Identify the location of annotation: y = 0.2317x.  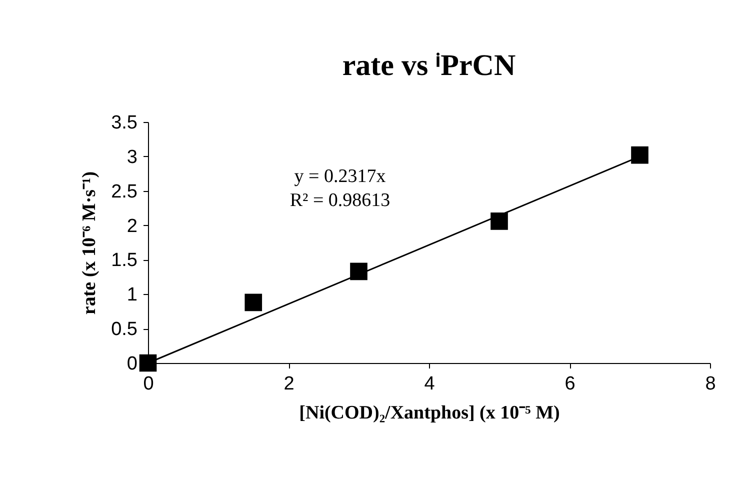
(340, 176).